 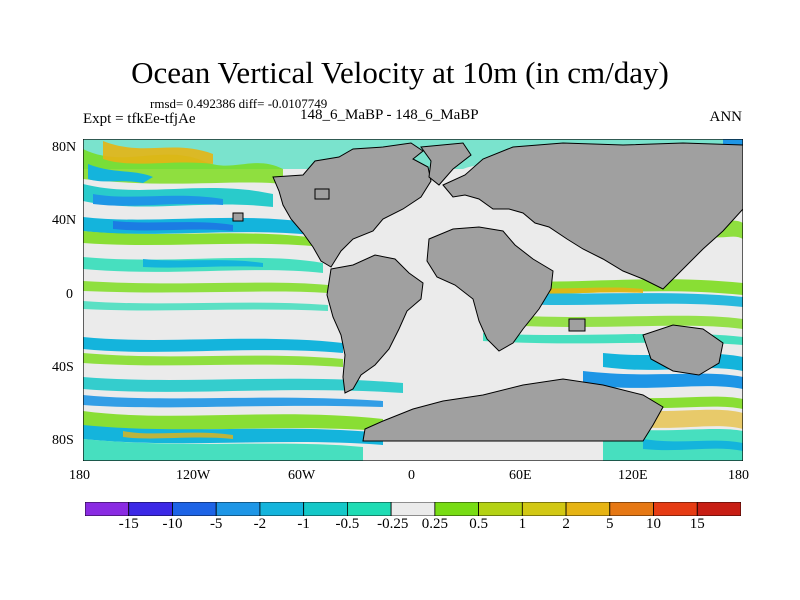 What do you see at coordinates (172, 524) in the screenshot?
I see `colorbar-label: -10` at bounding box center [172, 524].